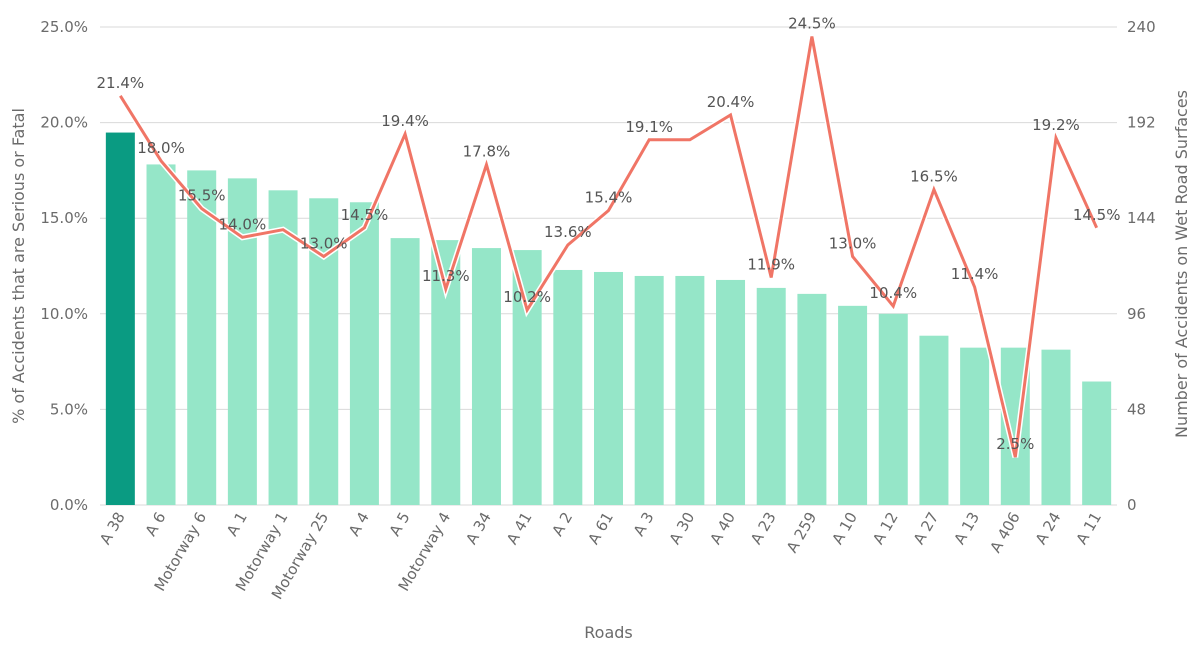 The height and width of the screenshot is (646, 1200). What do you see at coordinates (1015, 444) in the screenshot?
I see `data-label: 2.5%` at bounding box center [1015, 444].